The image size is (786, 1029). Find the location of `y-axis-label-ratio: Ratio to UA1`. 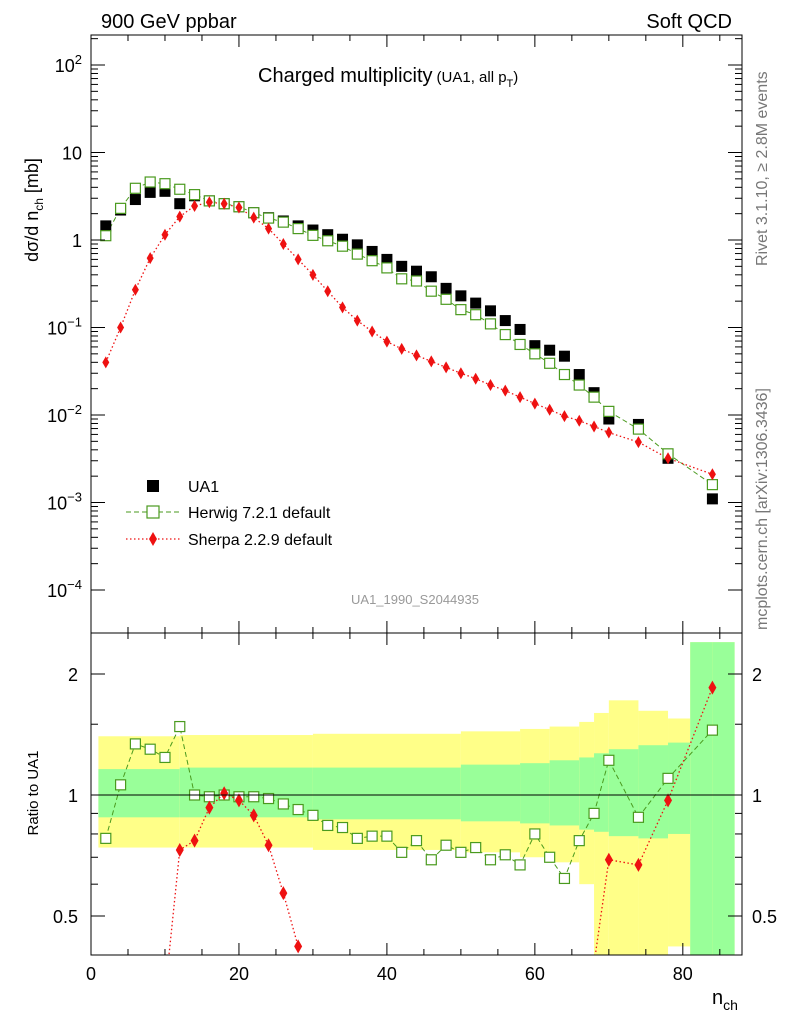

y-axis-label-ratio: Ratio to UA1 is located at coordinates (33, 792).